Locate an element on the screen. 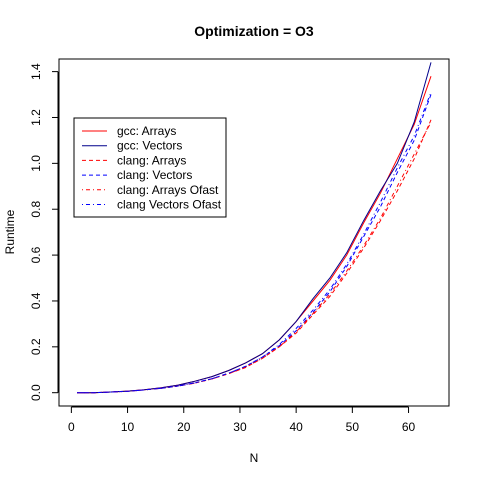 This screenshot has height=480, width=480. x-tick-label: 40 is located at coordinates (296, 427).